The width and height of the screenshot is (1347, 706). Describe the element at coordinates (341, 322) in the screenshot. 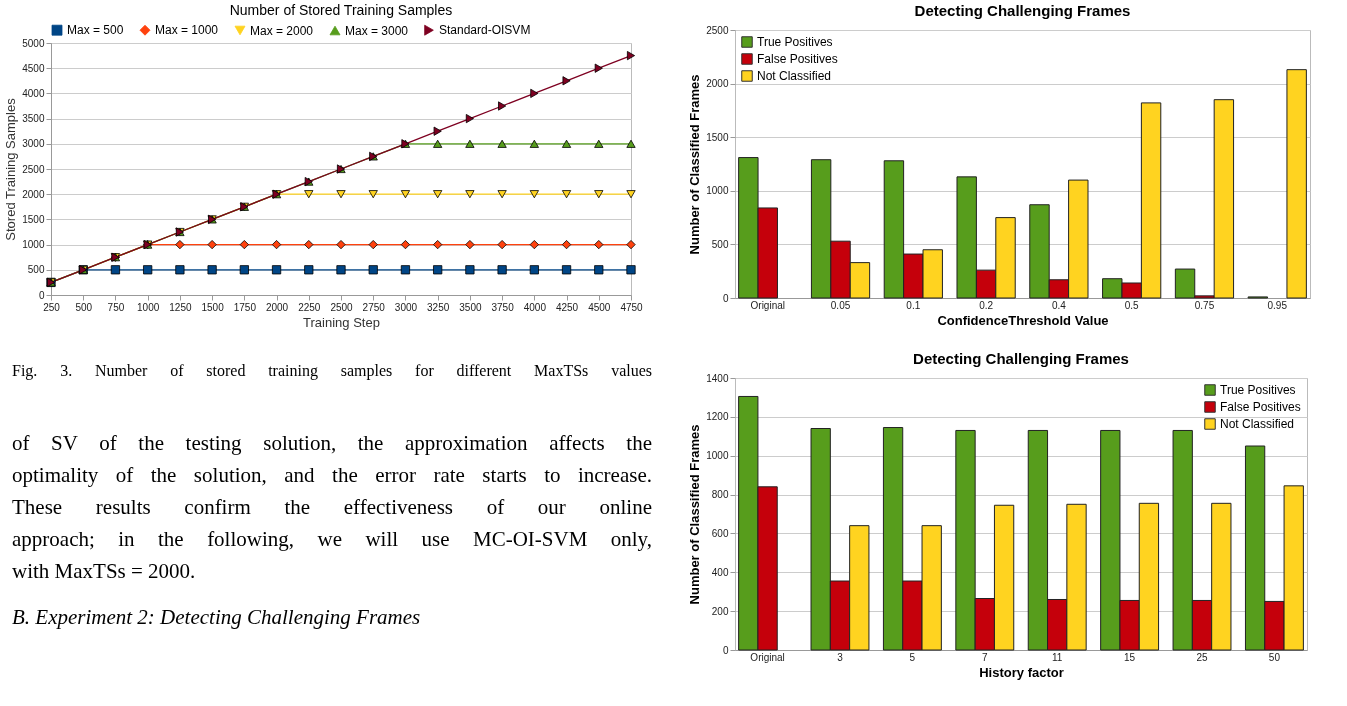

I see `x-axis-title: Training Step` at that location.